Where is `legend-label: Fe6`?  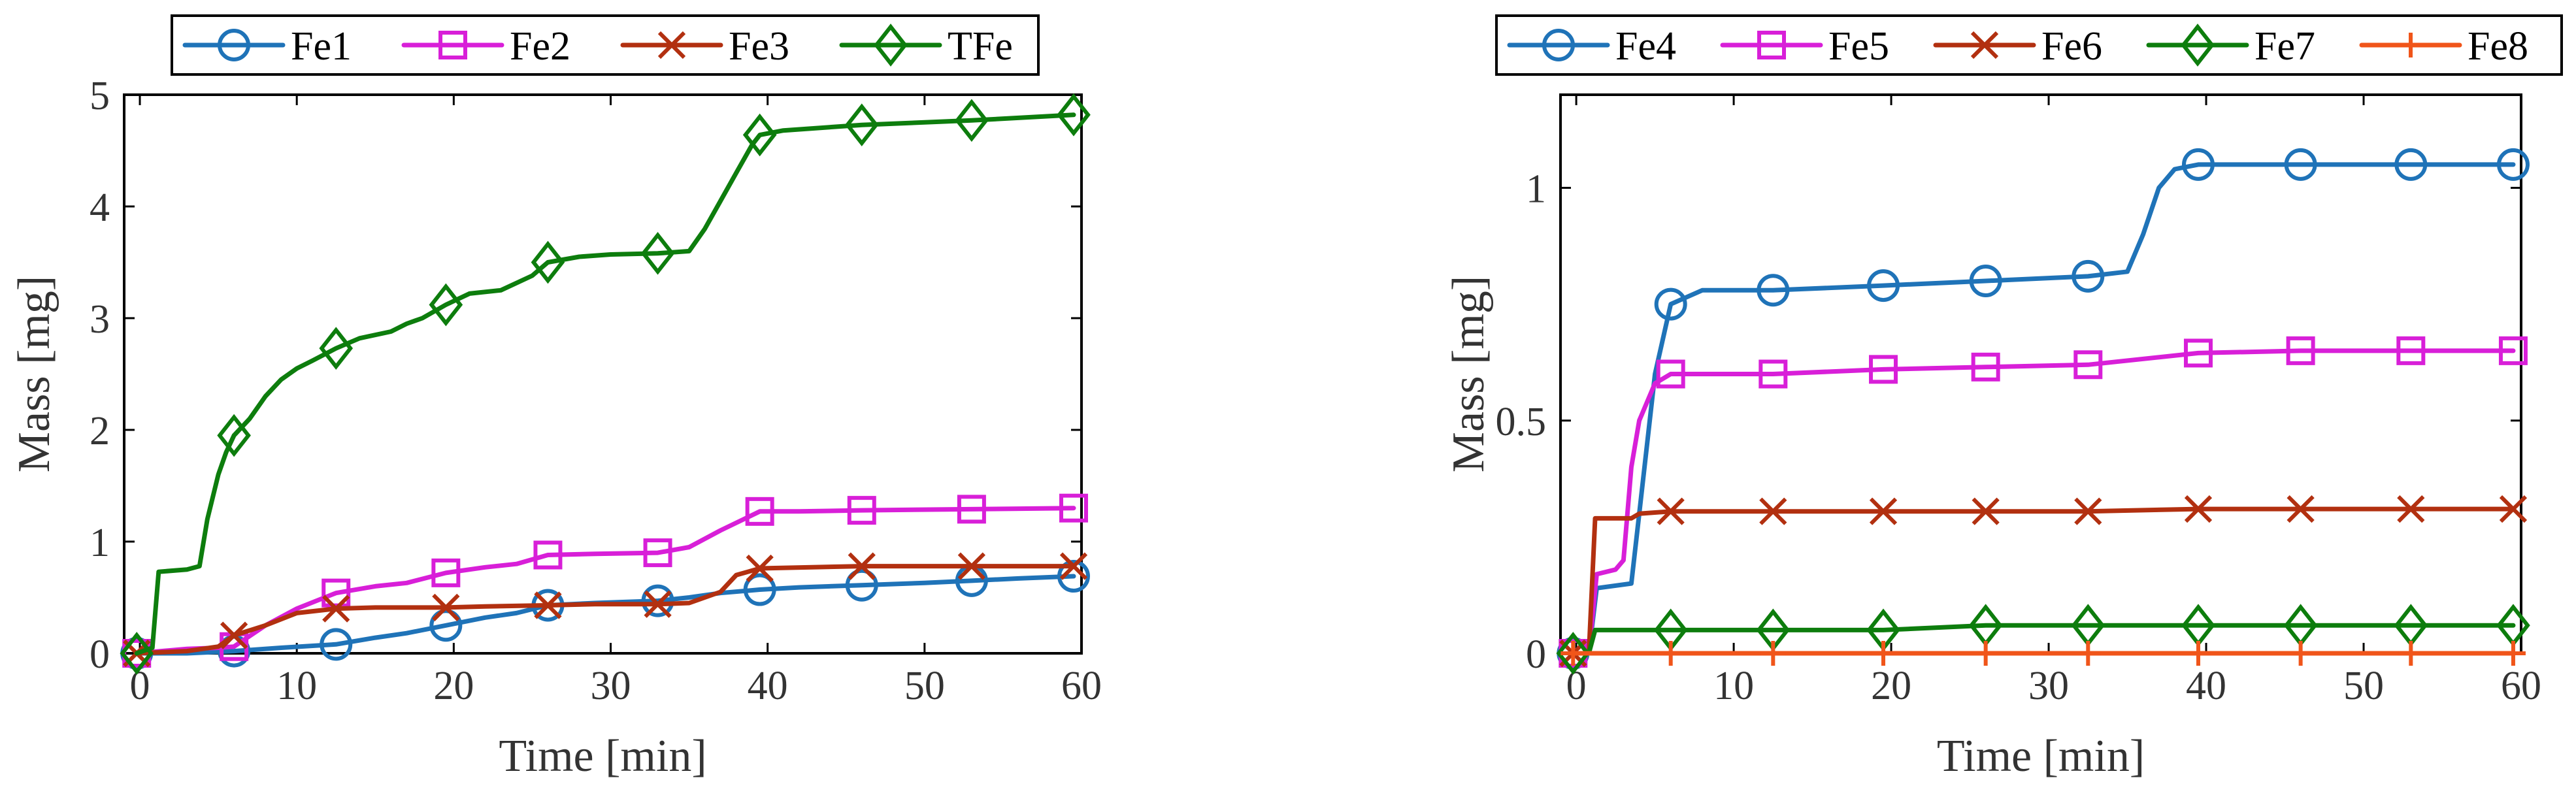
legend-label: Fe6 is located at coordinates (2071, 46).